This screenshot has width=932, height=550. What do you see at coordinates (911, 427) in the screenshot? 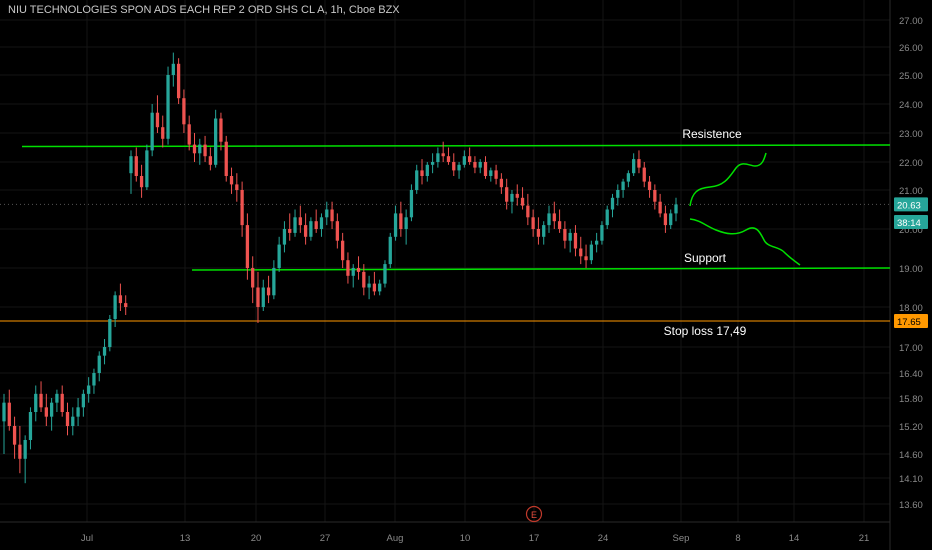
I see `price-tick-label: 15.20` at bounding box center [911, 427].